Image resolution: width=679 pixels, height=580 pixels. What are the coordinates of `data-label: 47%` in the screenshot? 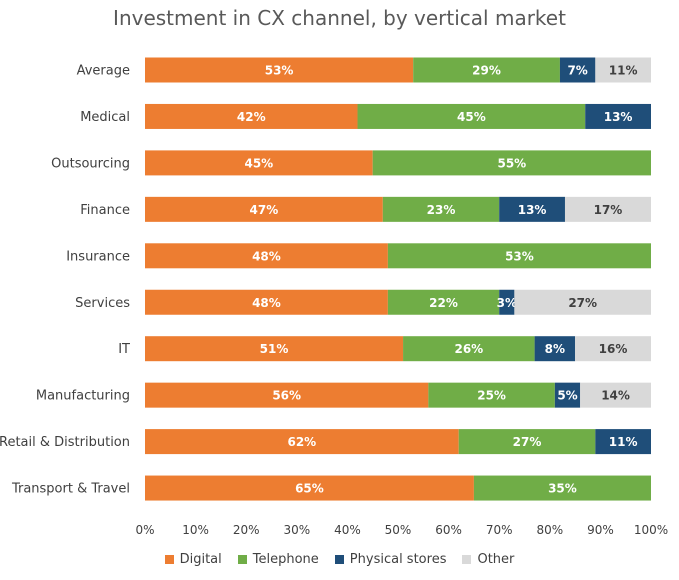 It's located at (264, 210).